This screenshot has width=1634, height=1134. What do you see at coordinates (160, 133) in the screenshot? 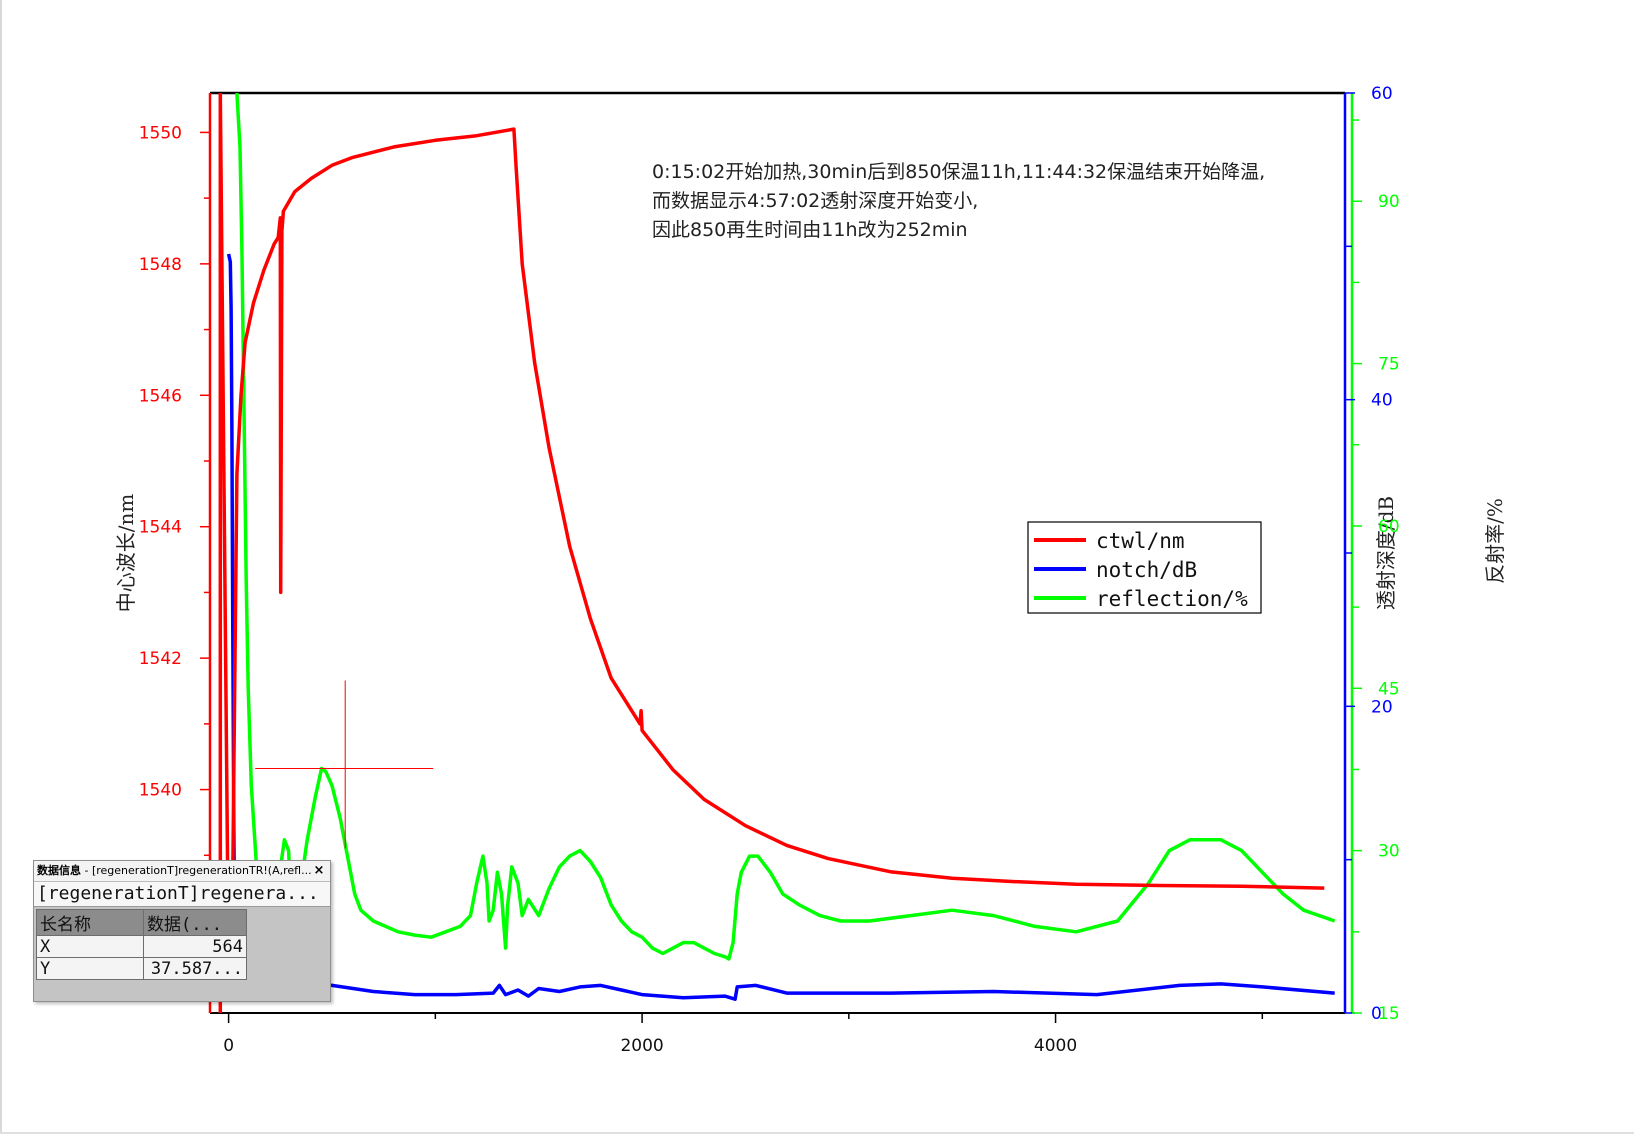
I see `left-tick-label: 1550` at bounding box center [160, 133].